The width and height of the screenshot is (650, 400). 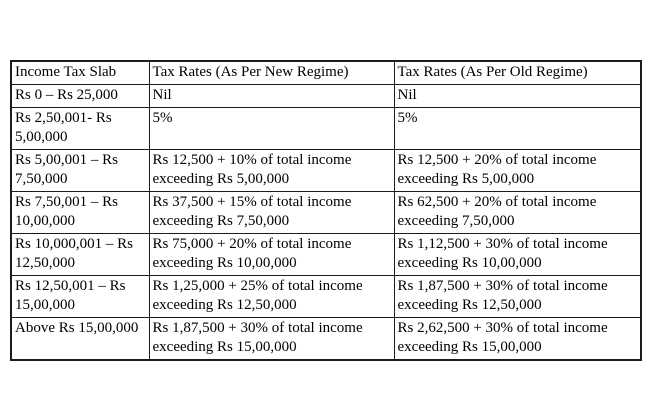 I want to click on header-old-regime: Tax Rates (As Per Old Regime), so click(x=517, y=72).